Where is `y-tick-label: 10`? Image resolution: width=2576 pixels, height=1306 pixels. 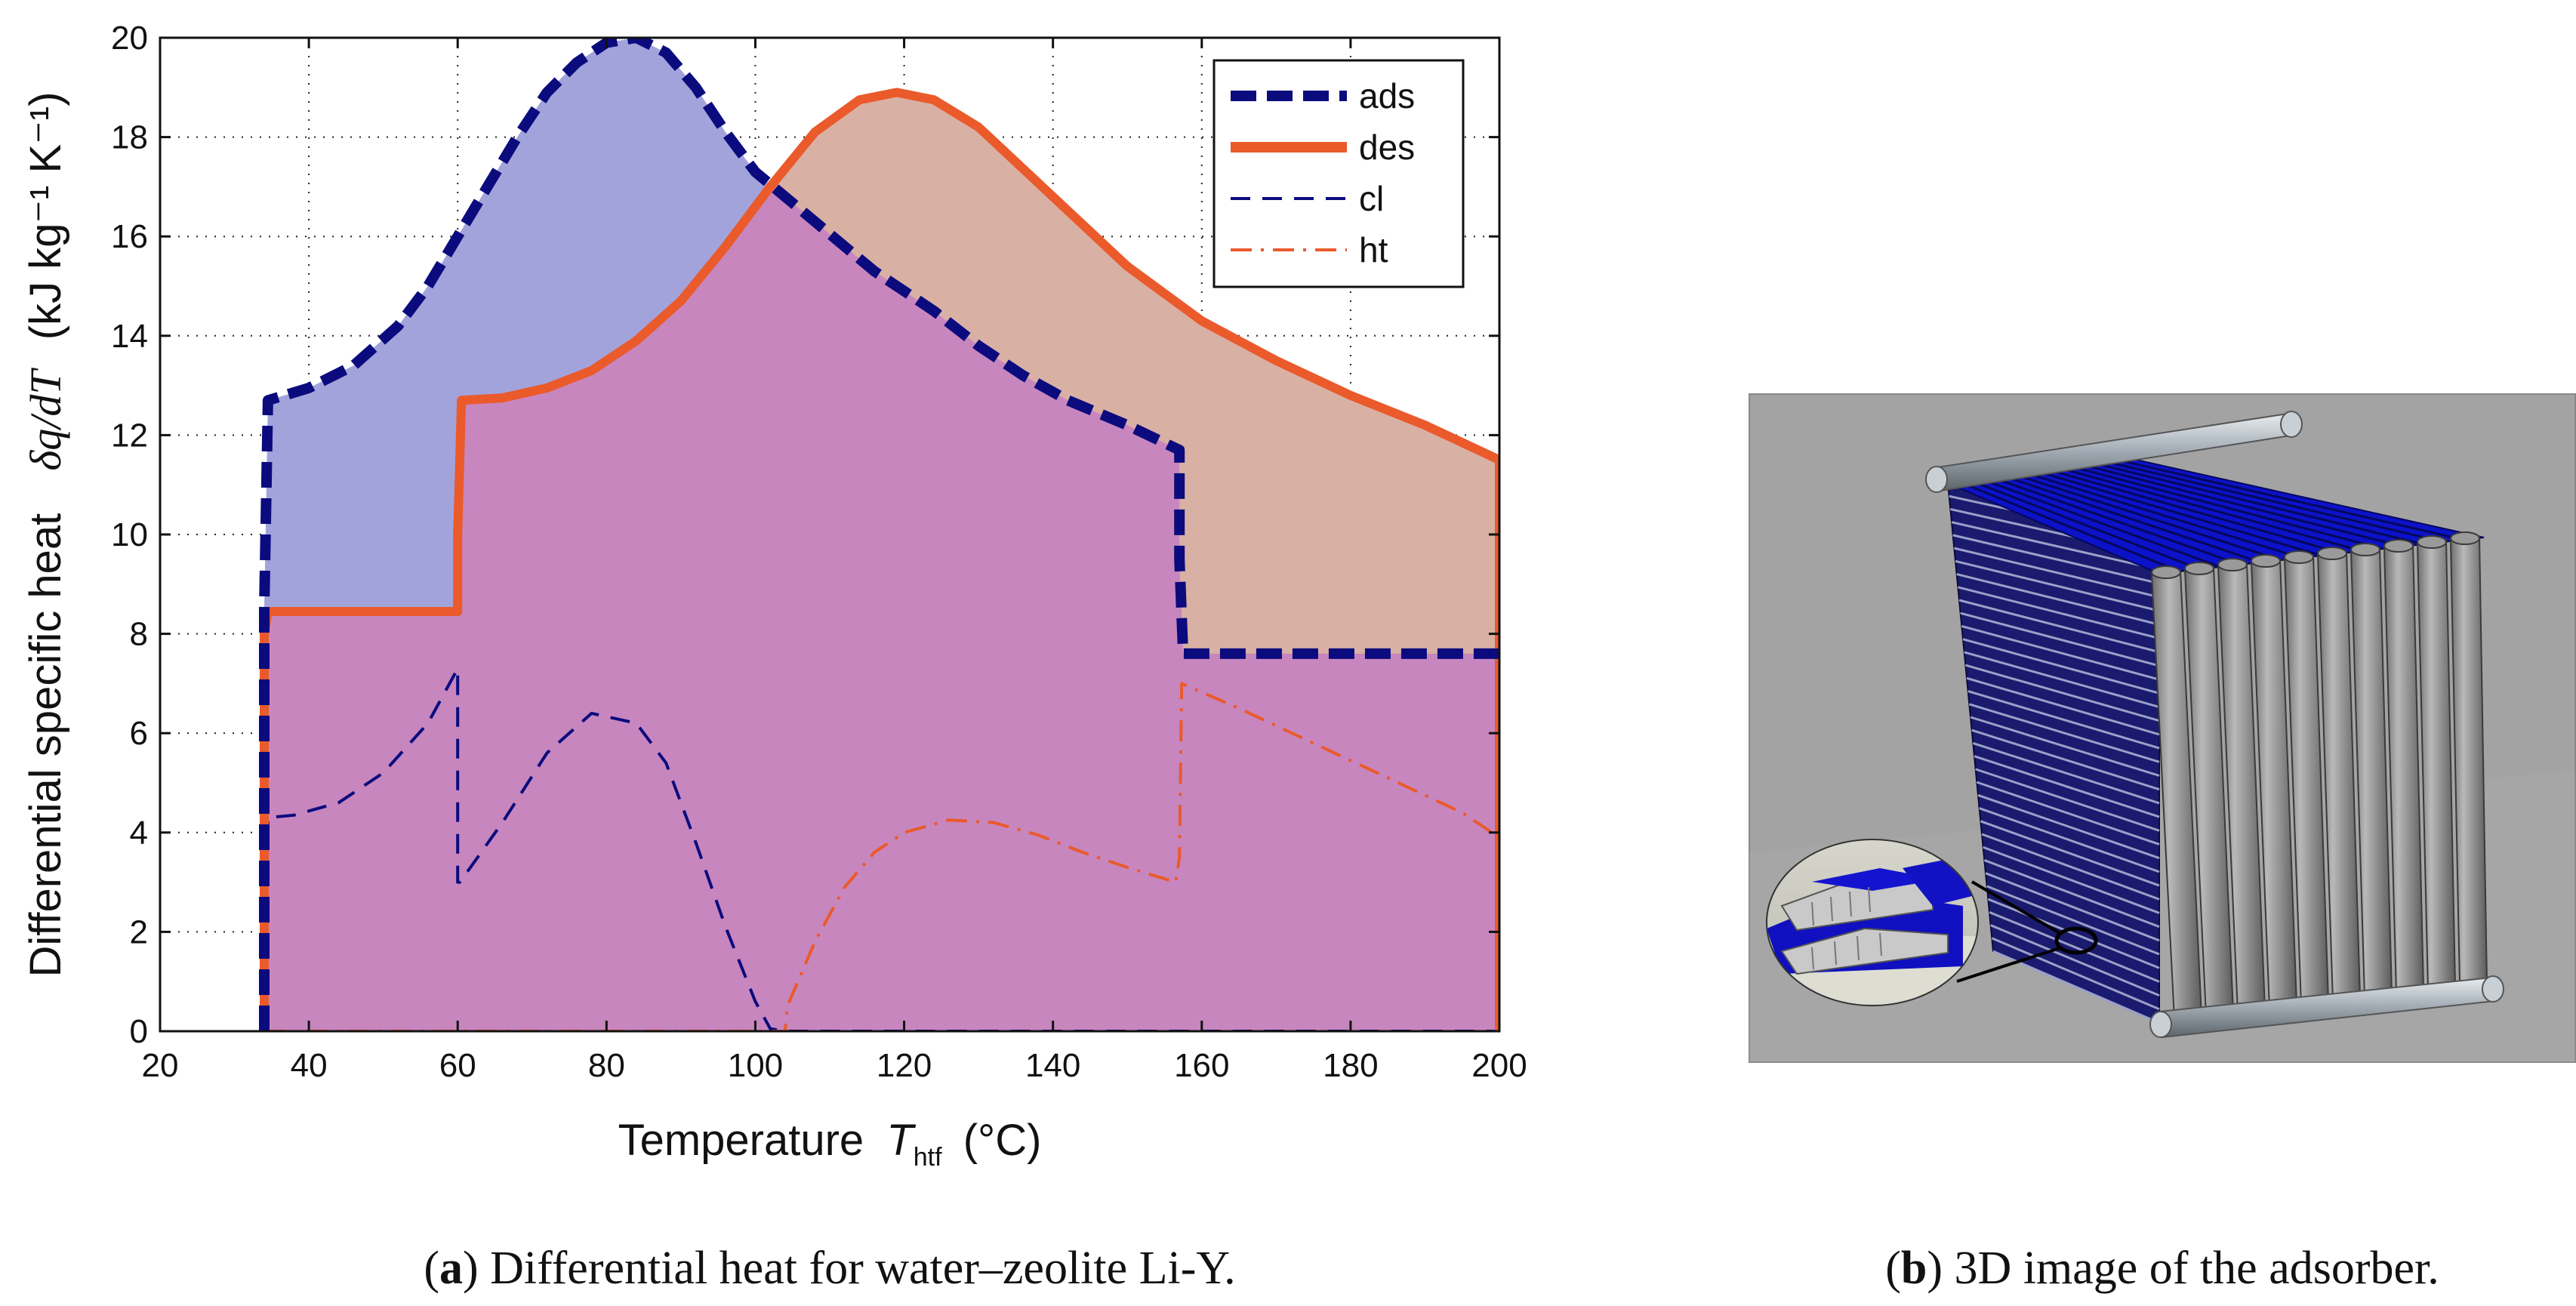
y-tick-label: 10 is located at coordinates (129, 534).